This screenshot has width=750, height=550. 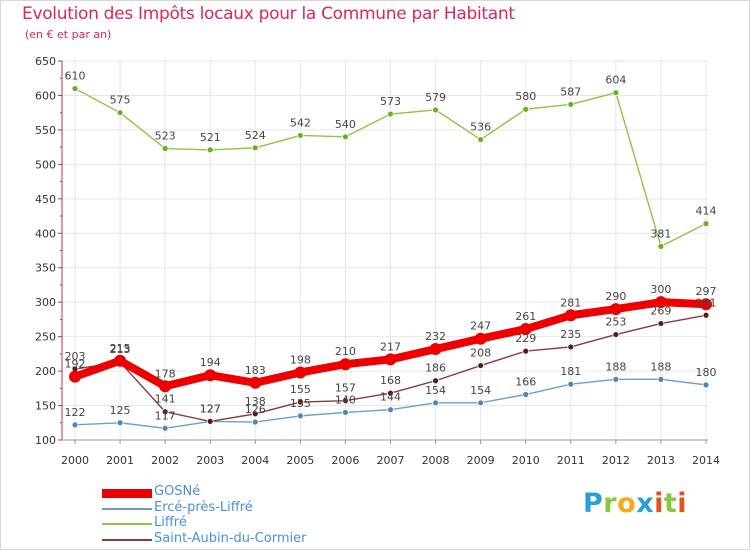 I want to click on x-tick-label: 2013, so click(x=661, y=460).